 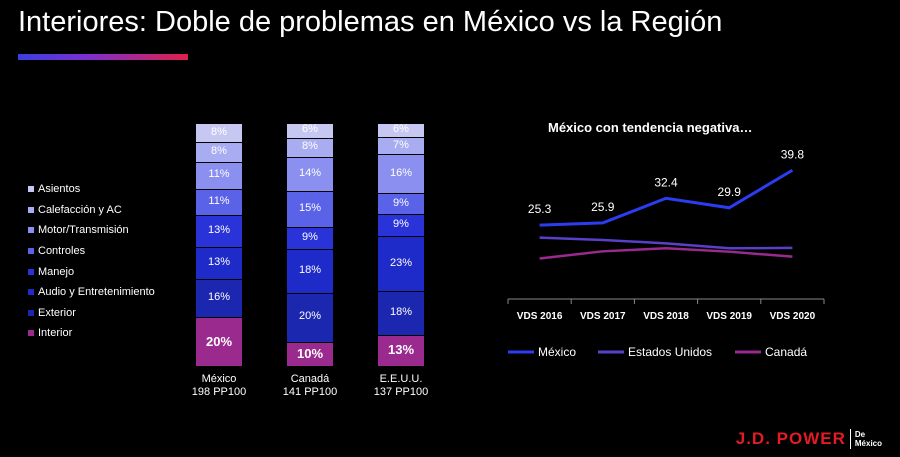 I want to click on jd-power-logo: J.D. POWER De México, so click(x=809, y=439).